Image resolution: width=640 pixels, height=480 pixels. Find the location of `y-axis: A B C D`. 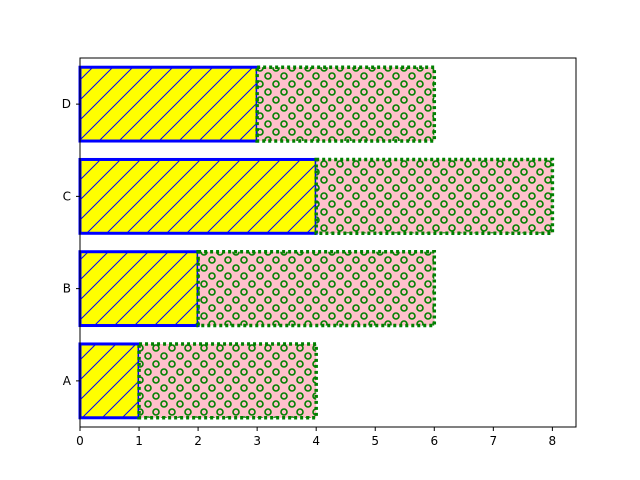

y-axis: A B C D is located at coordinates (71, 242).